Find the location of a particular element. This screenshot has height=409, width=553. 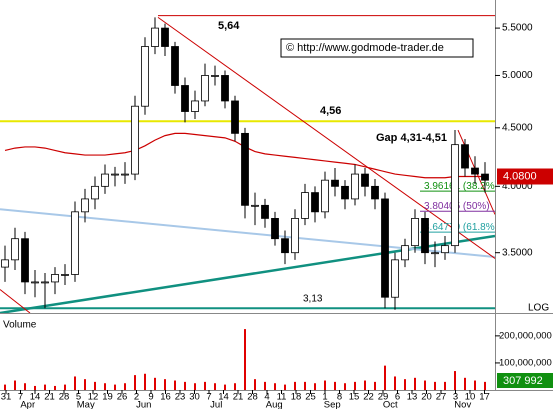

x-tick-label: 11 is located at coordinates (282, 397).